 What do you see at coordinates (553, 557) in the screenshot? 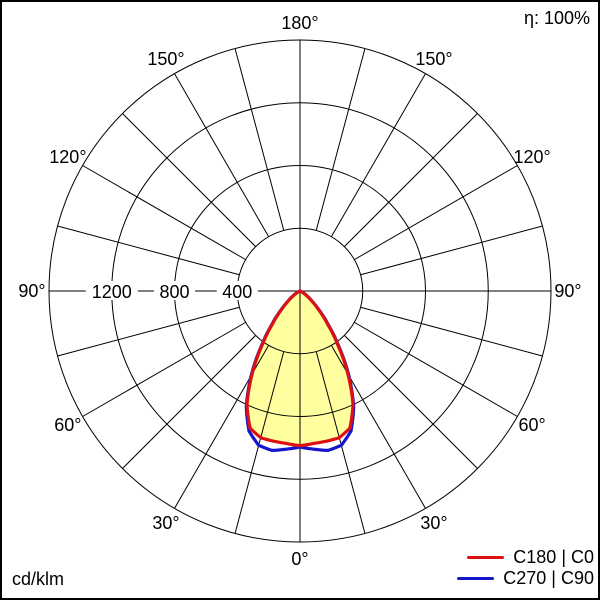
I see `legend-label-c0: C180 | C0` at bounding box center [553, 557].